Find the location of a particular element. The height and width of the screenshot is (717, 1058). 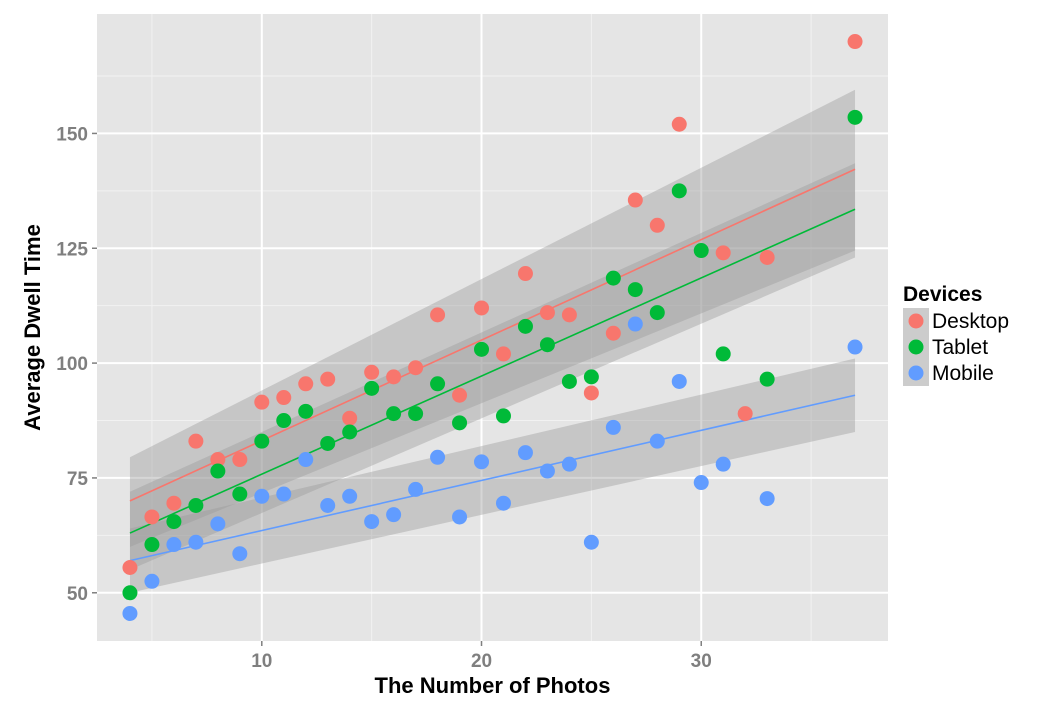

legend-marker-mobile is located at coordinates (916, 373).